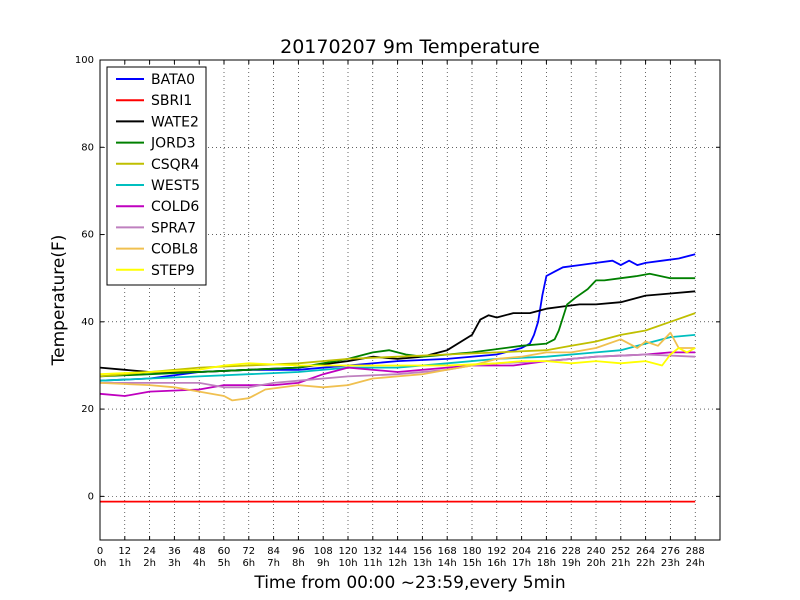 The image size is (800, 600). I want to click on series-line-jord3, so click(397, 325).